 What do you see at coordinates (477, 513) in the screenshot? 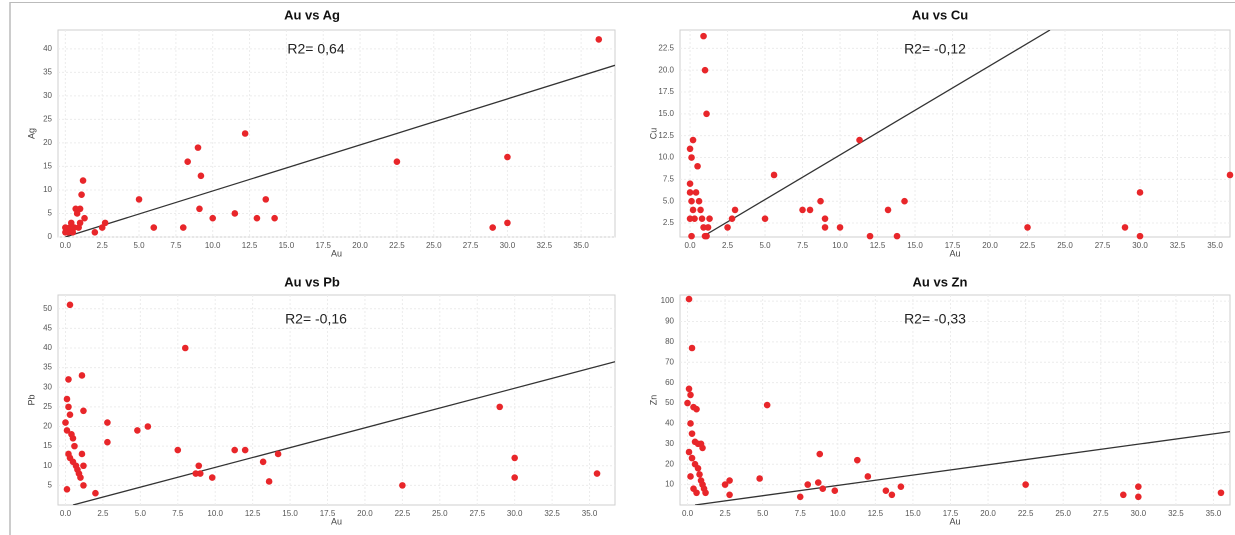
I see `x-tick-label: 27.5` at bounding box center [477, 513].